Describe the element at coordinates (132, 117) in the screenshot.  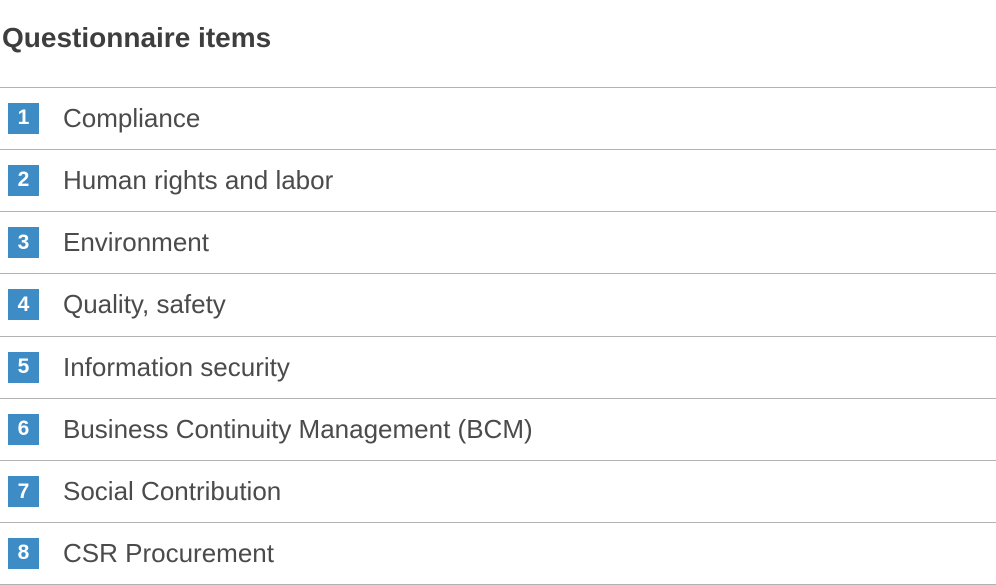
I see `item-label: Compliance` at that location.